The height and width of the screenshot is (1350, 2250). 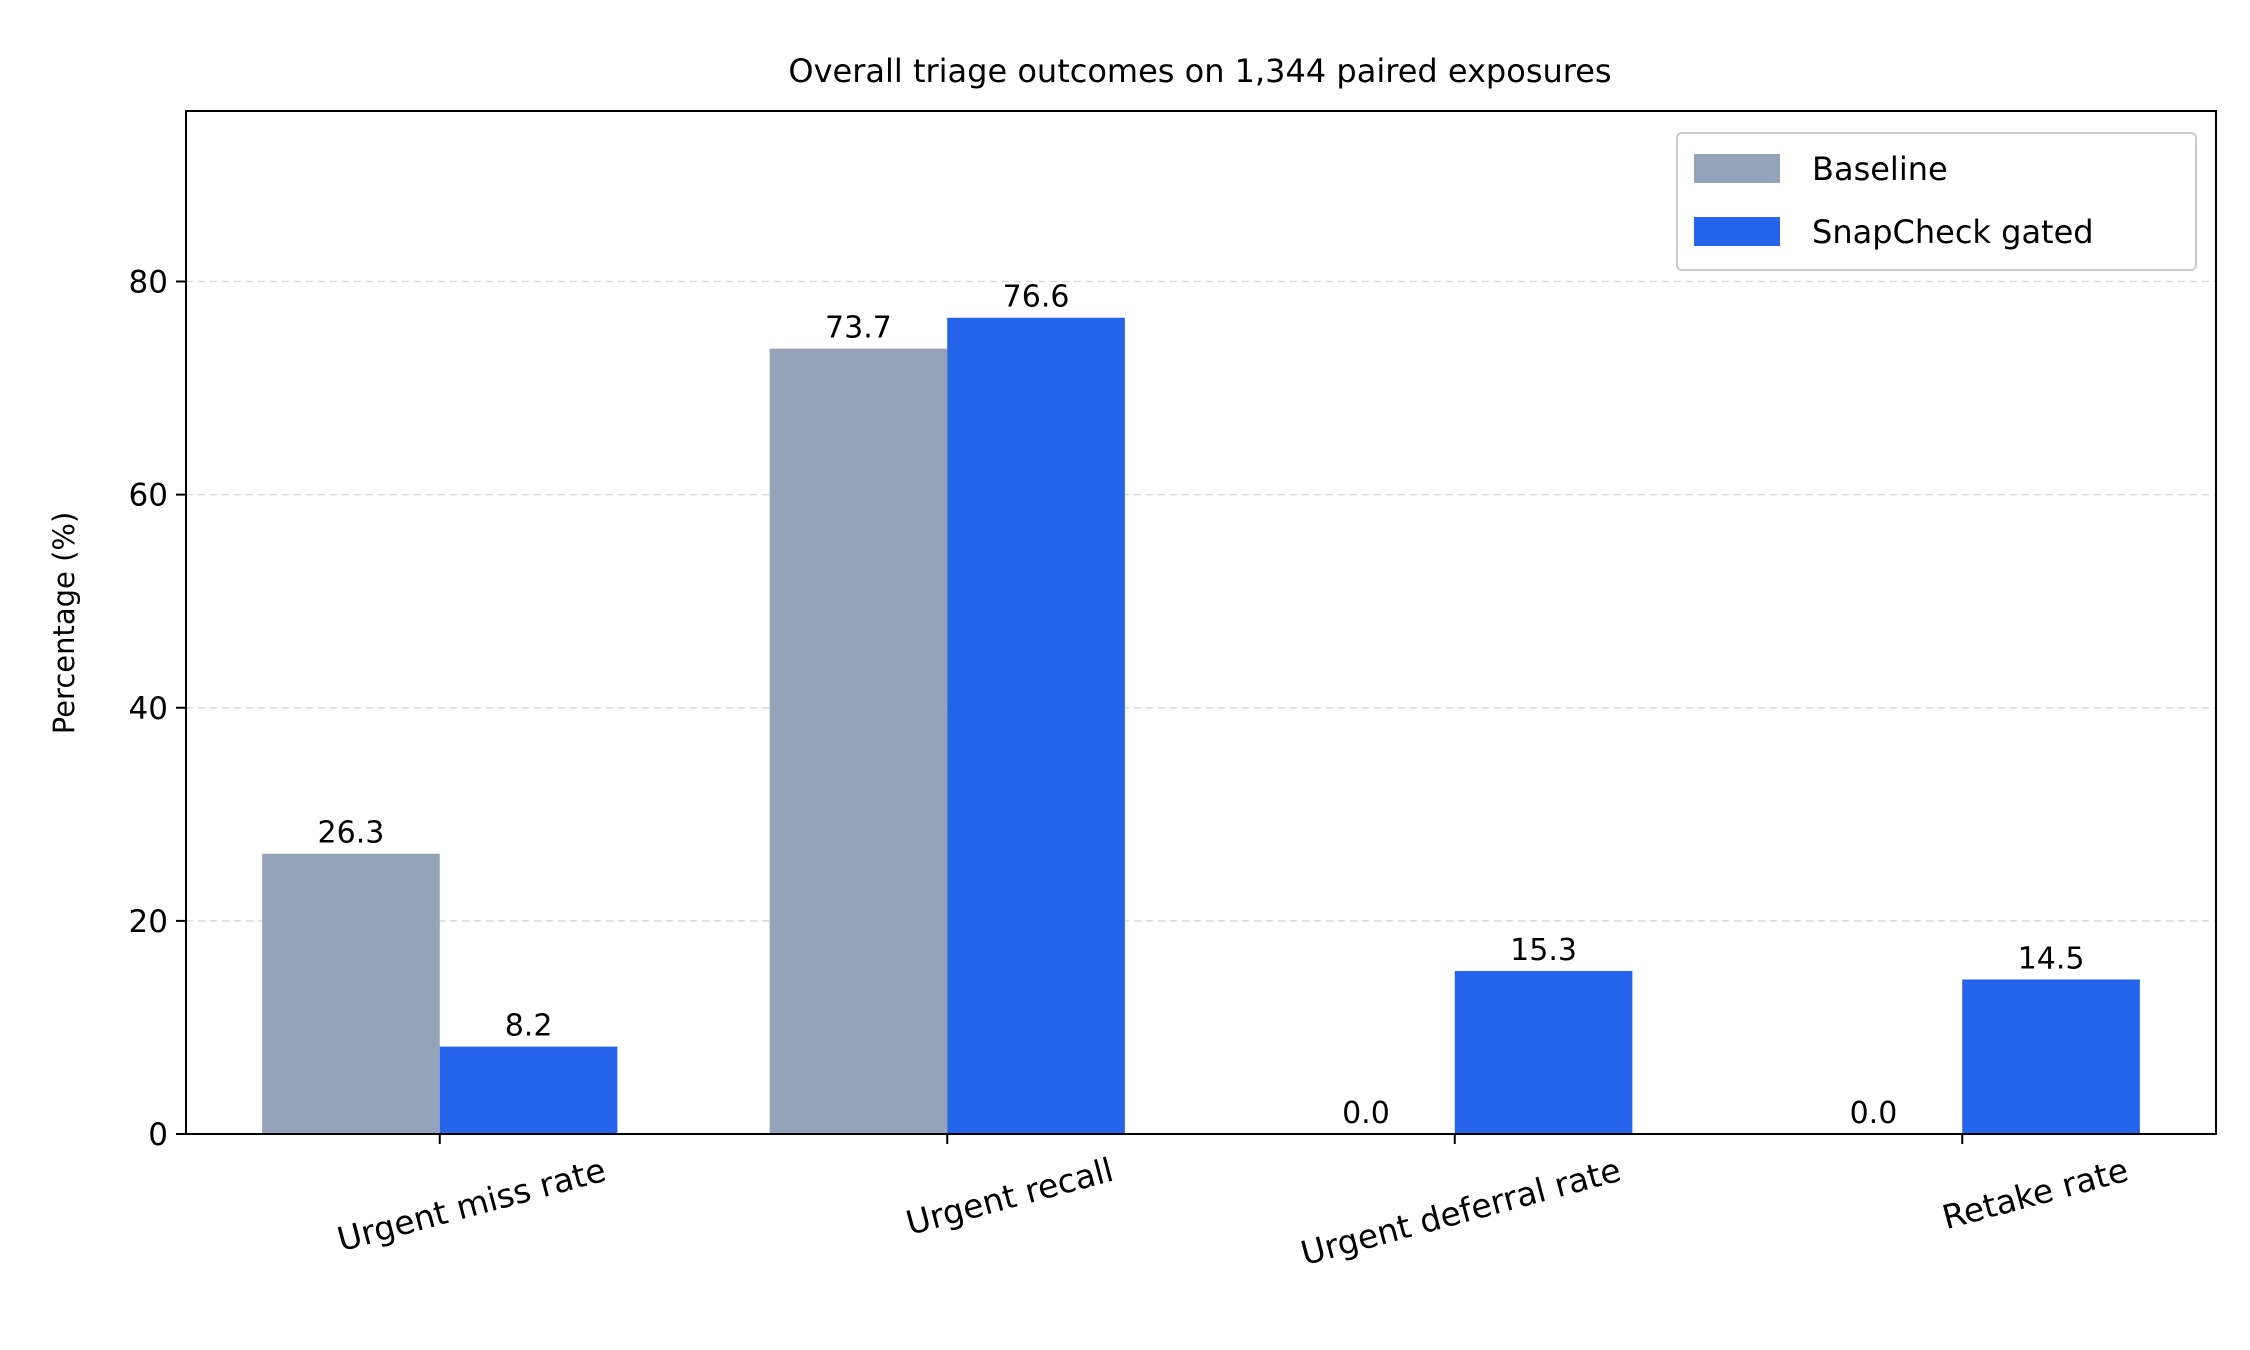 I want to click on legend-label-baseline: Baseline, so click(x=1880, y=169).